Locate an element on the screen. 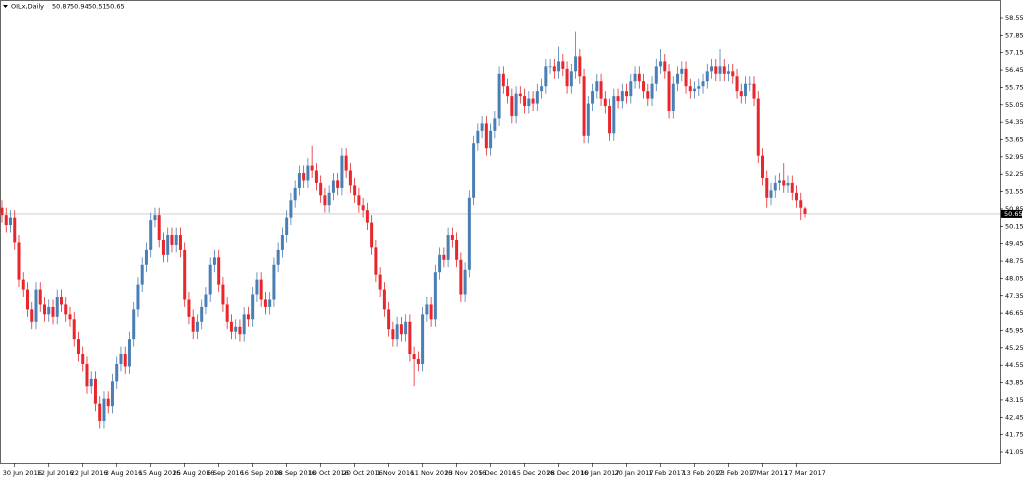 This screenshot has height=480, width=1024. x-tick-label: 28 Dec 2016 is located at coordinates (568, 473).